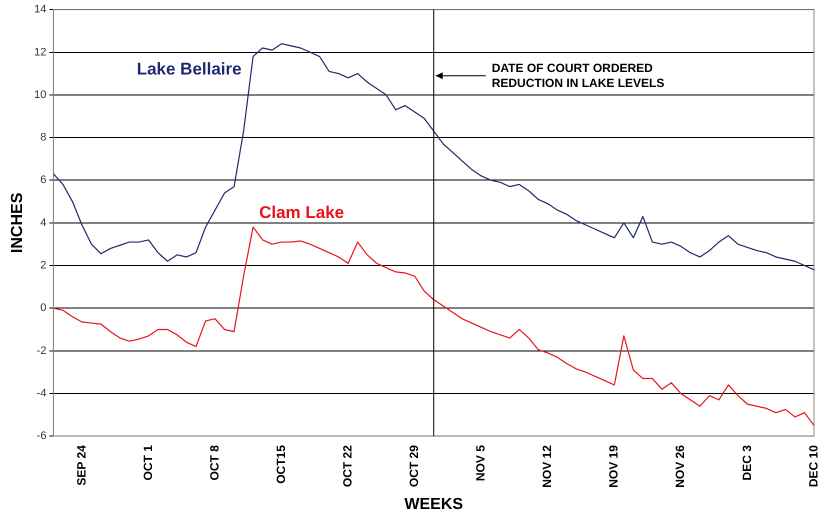  What do you see at coordinates (281, 464) in the screenshot?
I see `x-tick-label: OCT15` at bounding box center [281, 464].